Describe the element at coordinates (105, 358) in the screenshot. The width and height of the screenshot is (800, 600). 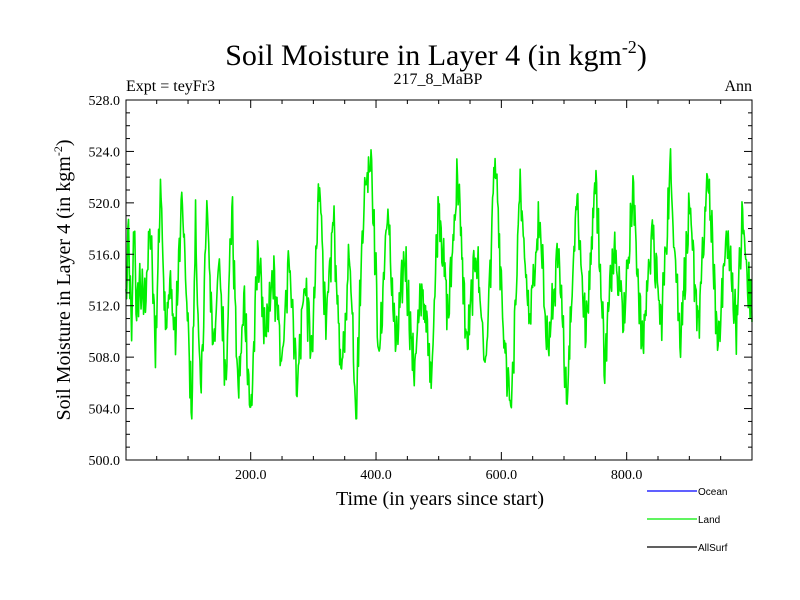
I see `y-tick-label: 508.0` at that location.